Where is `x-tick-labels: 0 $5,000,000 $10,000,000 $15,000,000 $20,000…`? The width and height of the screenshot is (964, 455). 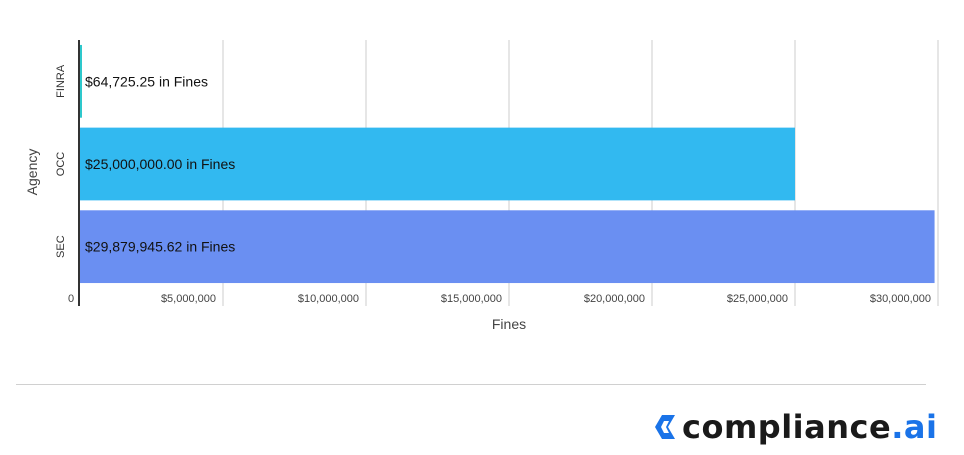
x-tick-labels: 0 $5,000,000 $10,000,000 $15,000,000 $20,000… is located at coordinates (499, 299).